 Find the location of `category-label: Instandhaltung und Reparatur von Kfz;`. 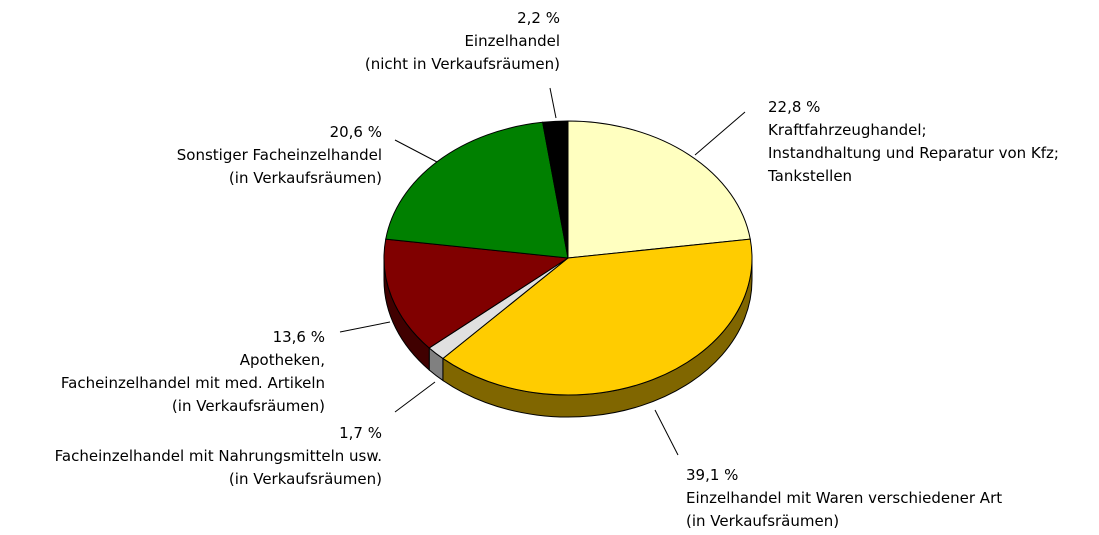

category-label: Instandhaltung und Reparatur von Kfz; is located at coordinates (913, 153).